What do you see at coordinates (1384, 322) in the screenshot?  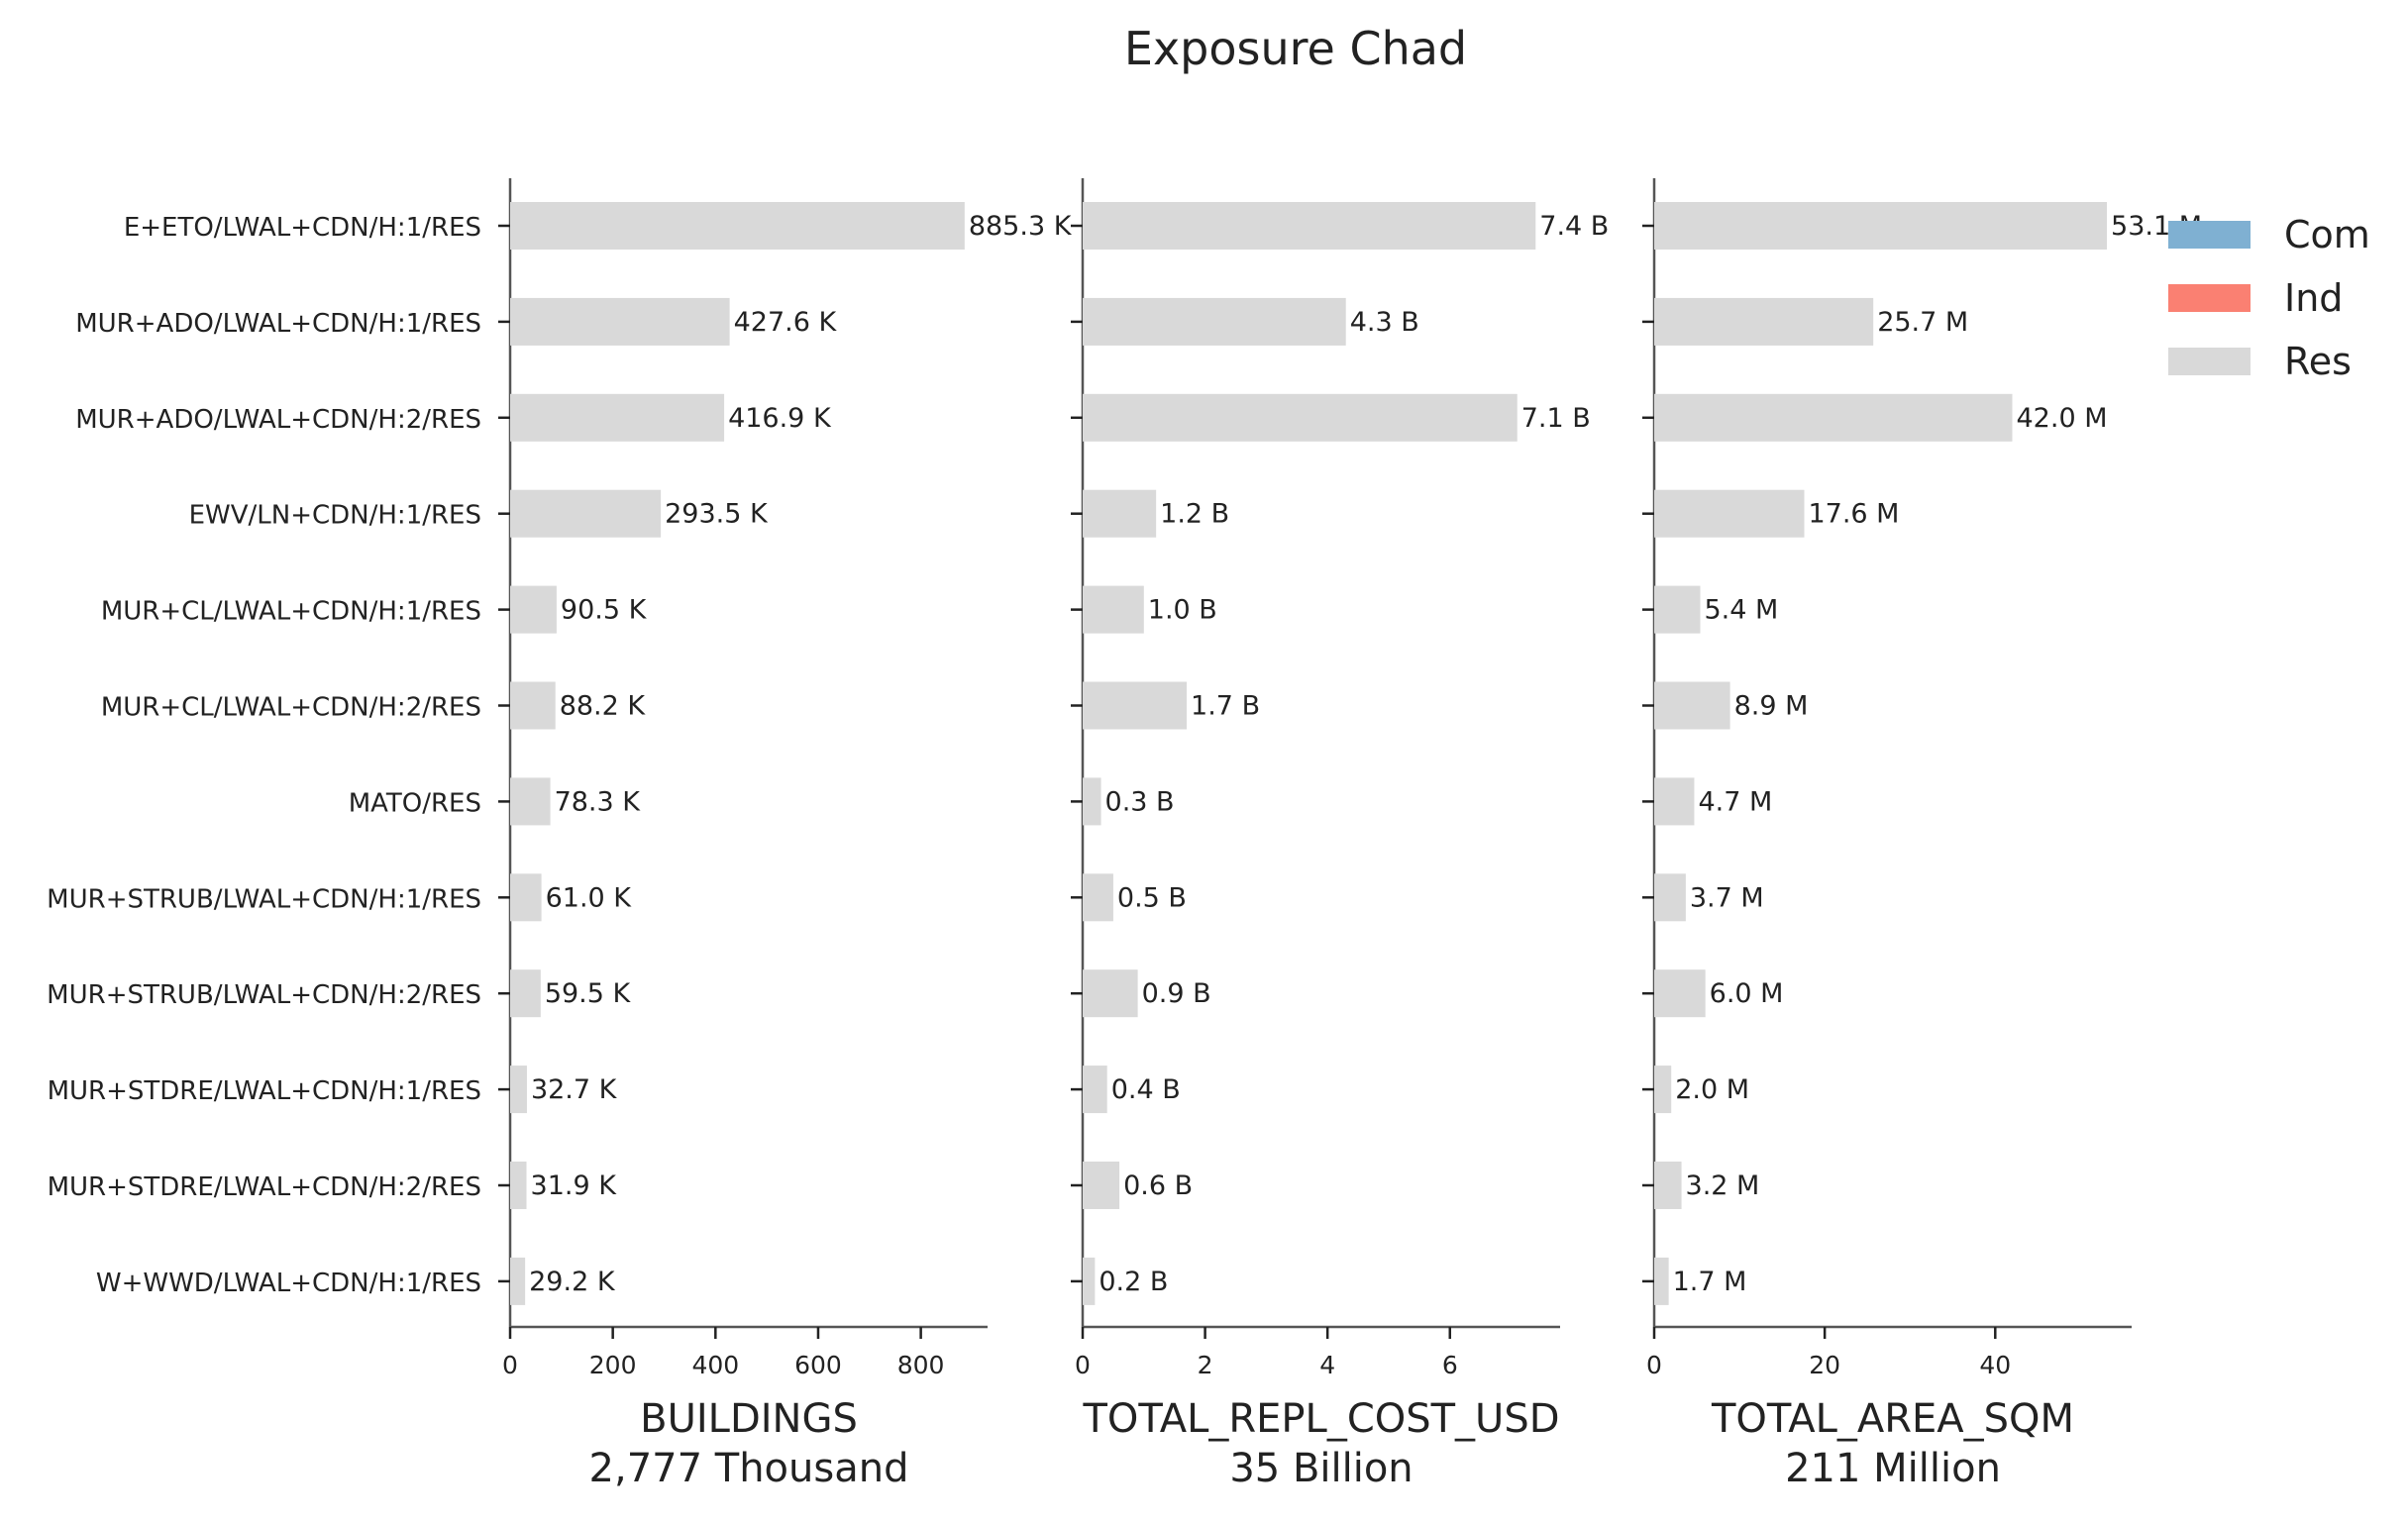 I see `bar-value-label: 4.3 B` at bounding box center [1384, 322].